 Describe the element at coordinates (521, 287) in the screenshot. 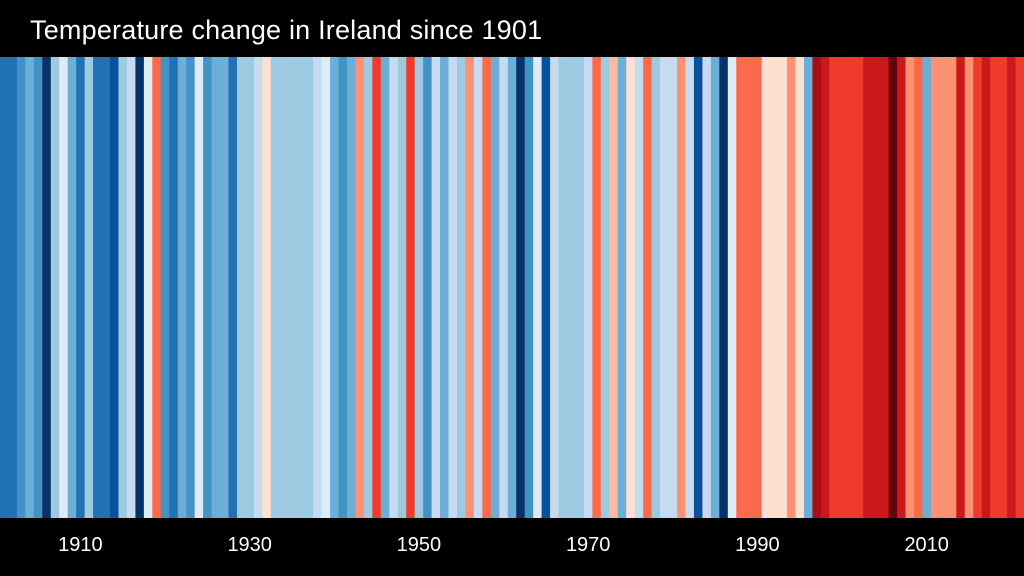

I see `stripe-1962` at that location.